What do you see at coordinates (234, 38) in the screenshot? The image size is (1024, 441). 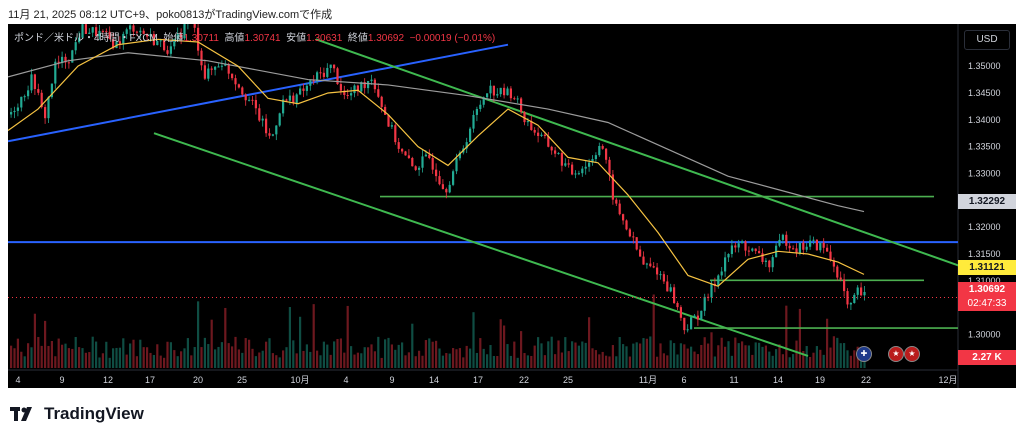 I see `high-label: 高値` at bounding box center [234, 38].